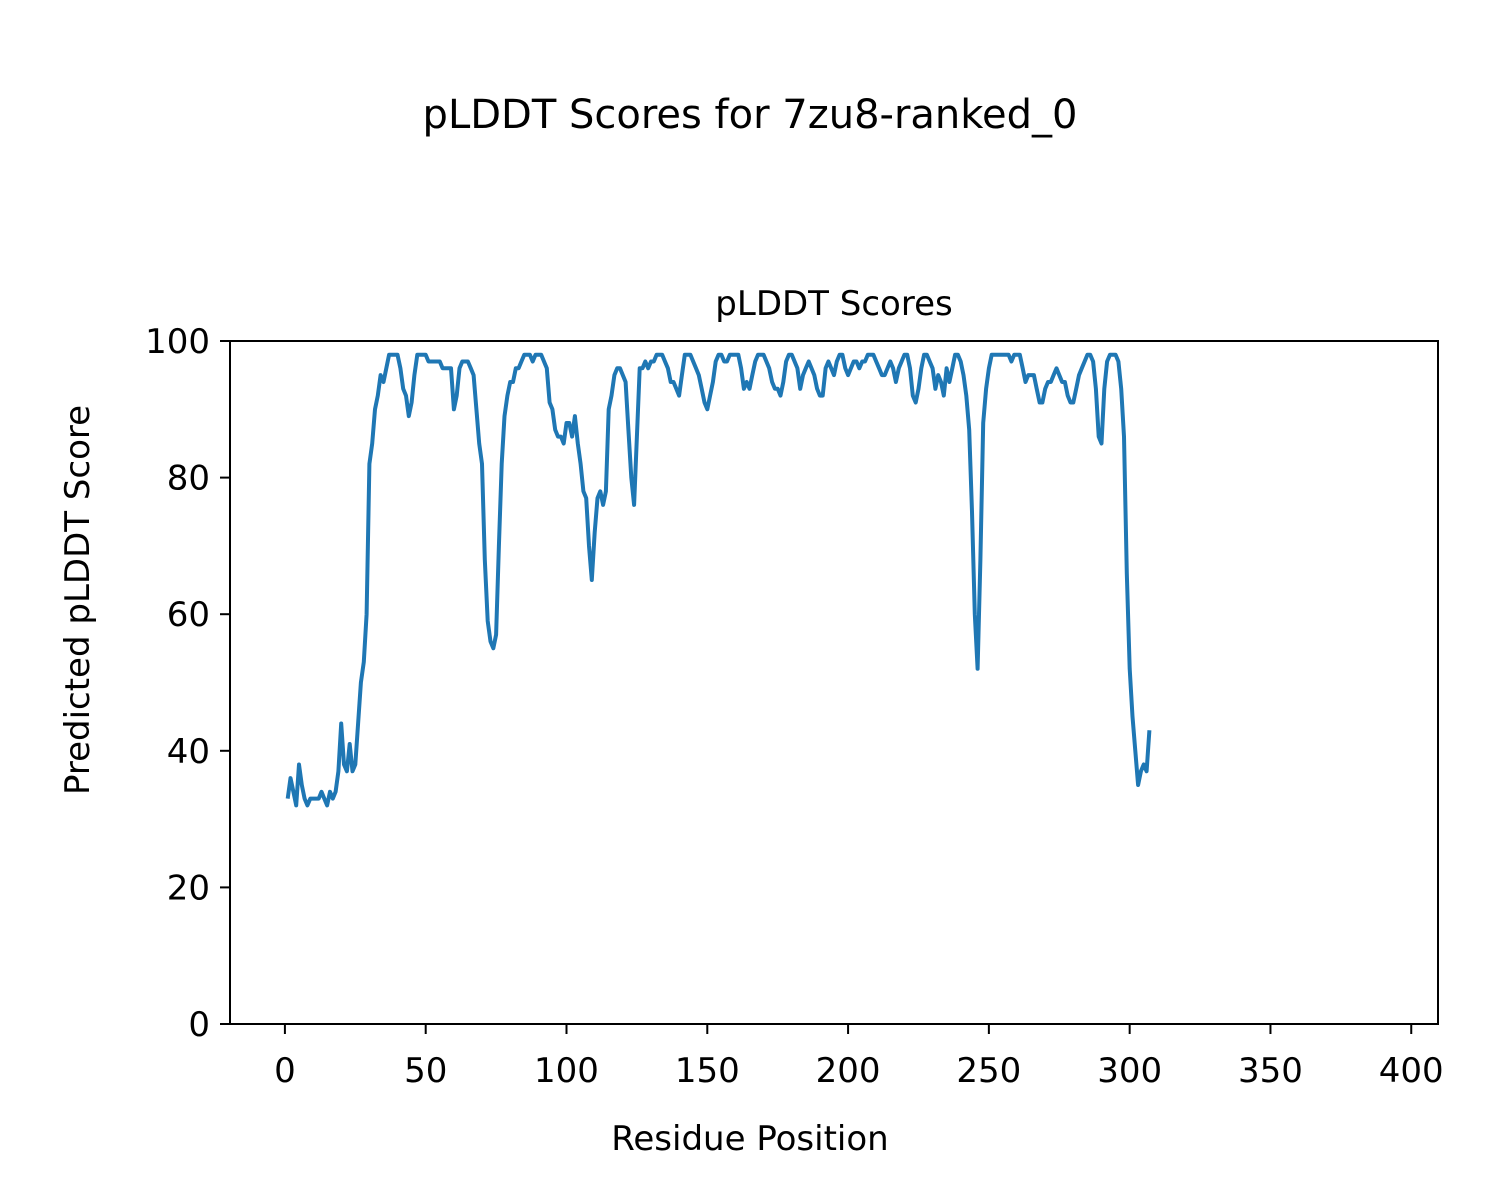  I want to click on y-axis-label: Predicted pLDDT Score, so click(78, 600).